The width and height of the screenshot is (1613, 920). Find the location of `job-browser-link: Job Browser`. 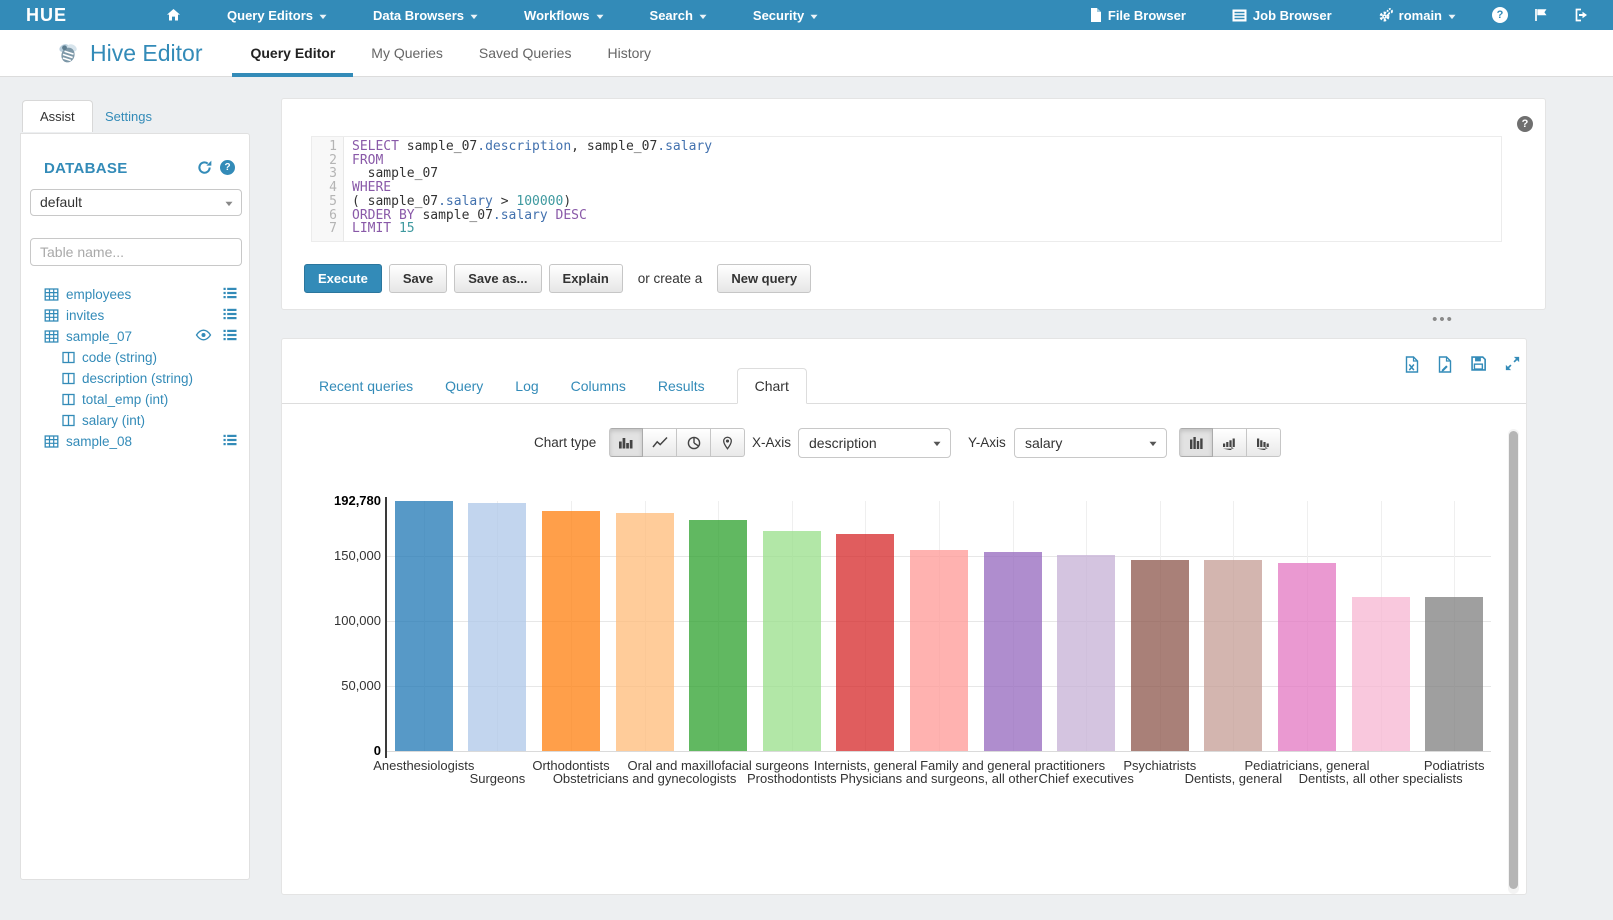

job-browser-link: Job Browser is located at coordinates (1282, 15).